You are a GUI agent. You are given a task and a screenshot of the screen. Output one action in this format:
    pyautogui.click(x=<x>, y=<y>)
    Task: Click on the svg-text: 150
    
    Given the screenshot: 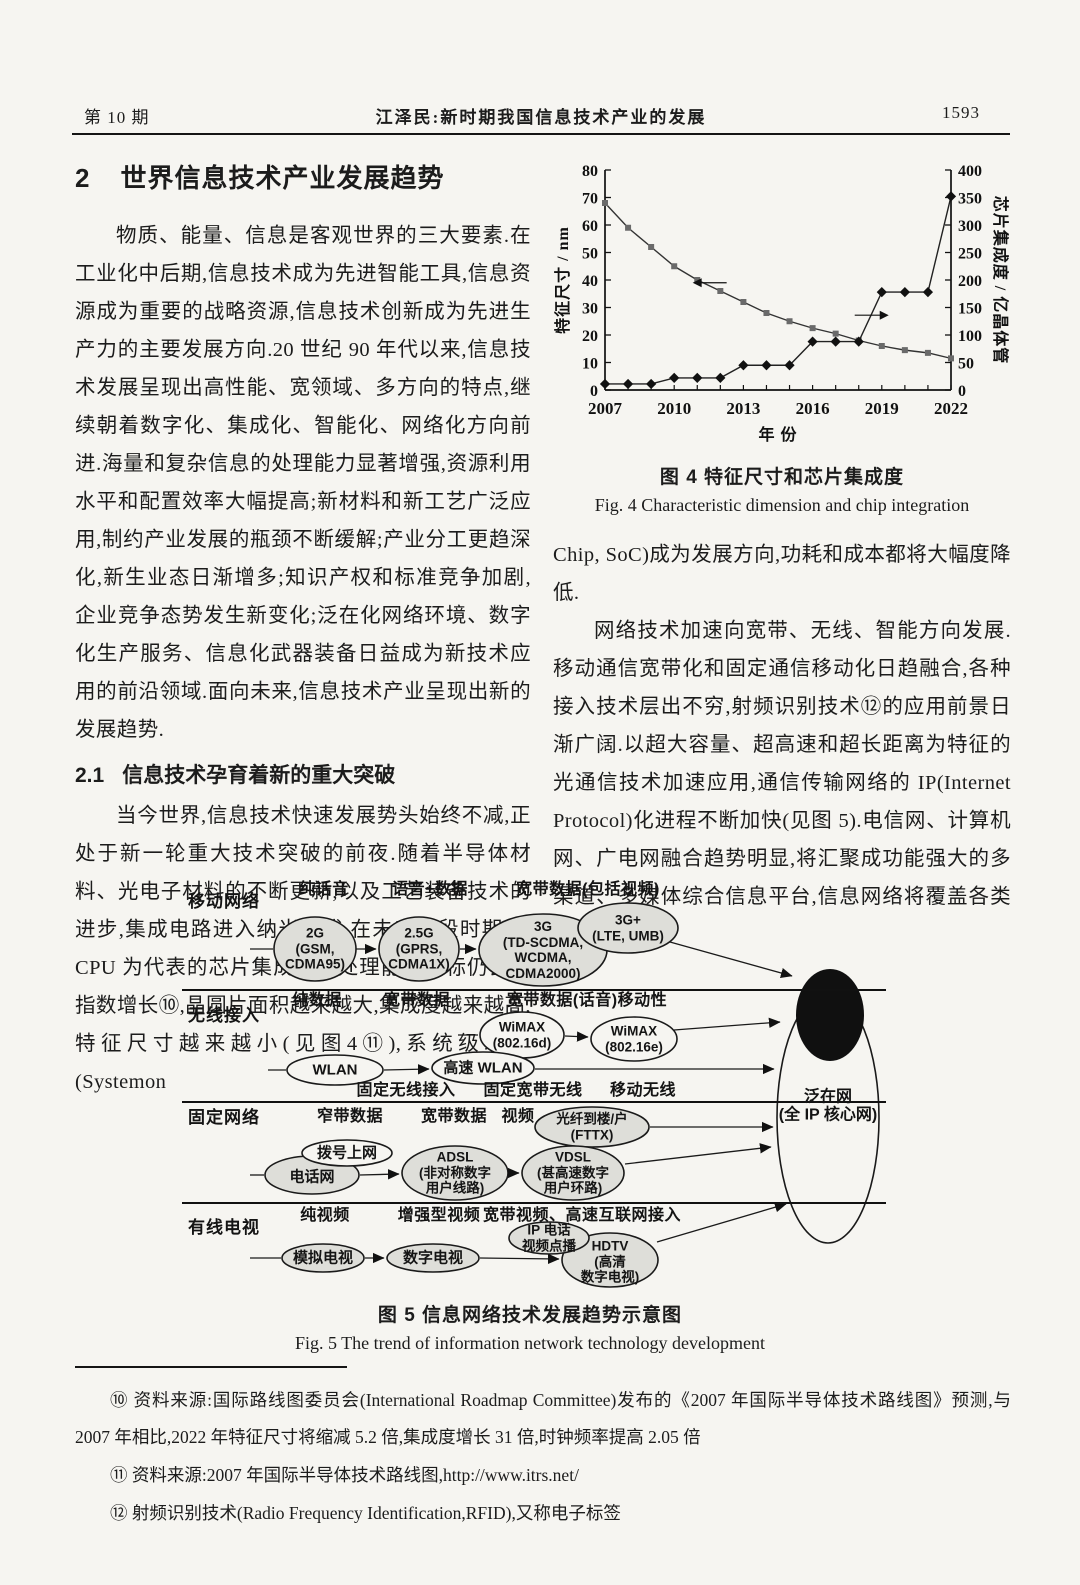 What is the action you would take?
    pyautogui.click(x=970, y=309)
    